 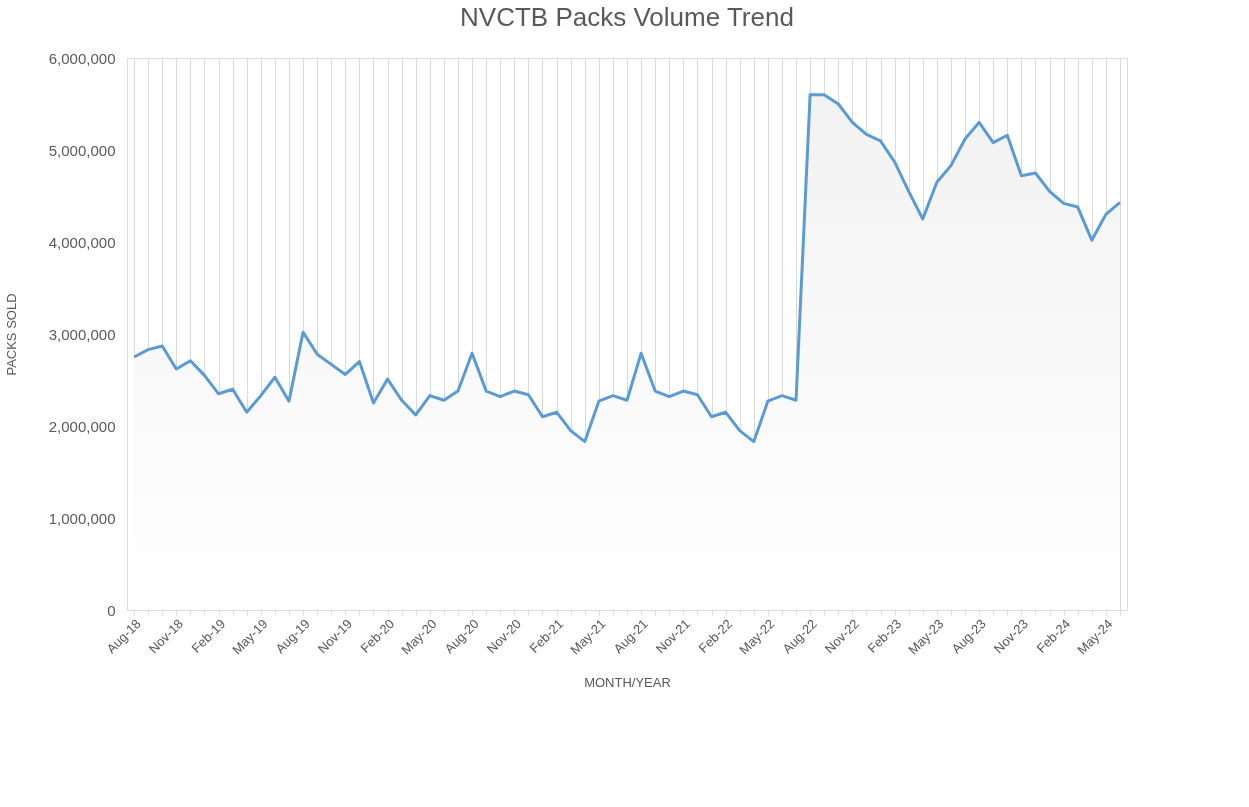 I want to click on y-tick-label: 0, so click(x=111, y=610).